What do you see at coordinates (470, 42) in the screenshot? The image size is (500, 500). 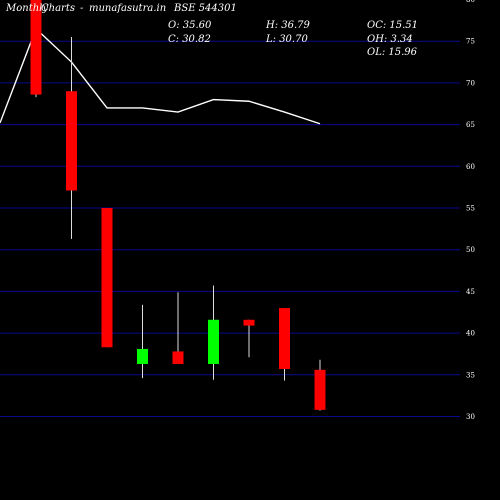 I see `y-tick-label-75: 75` at bounding box center [470, 42].